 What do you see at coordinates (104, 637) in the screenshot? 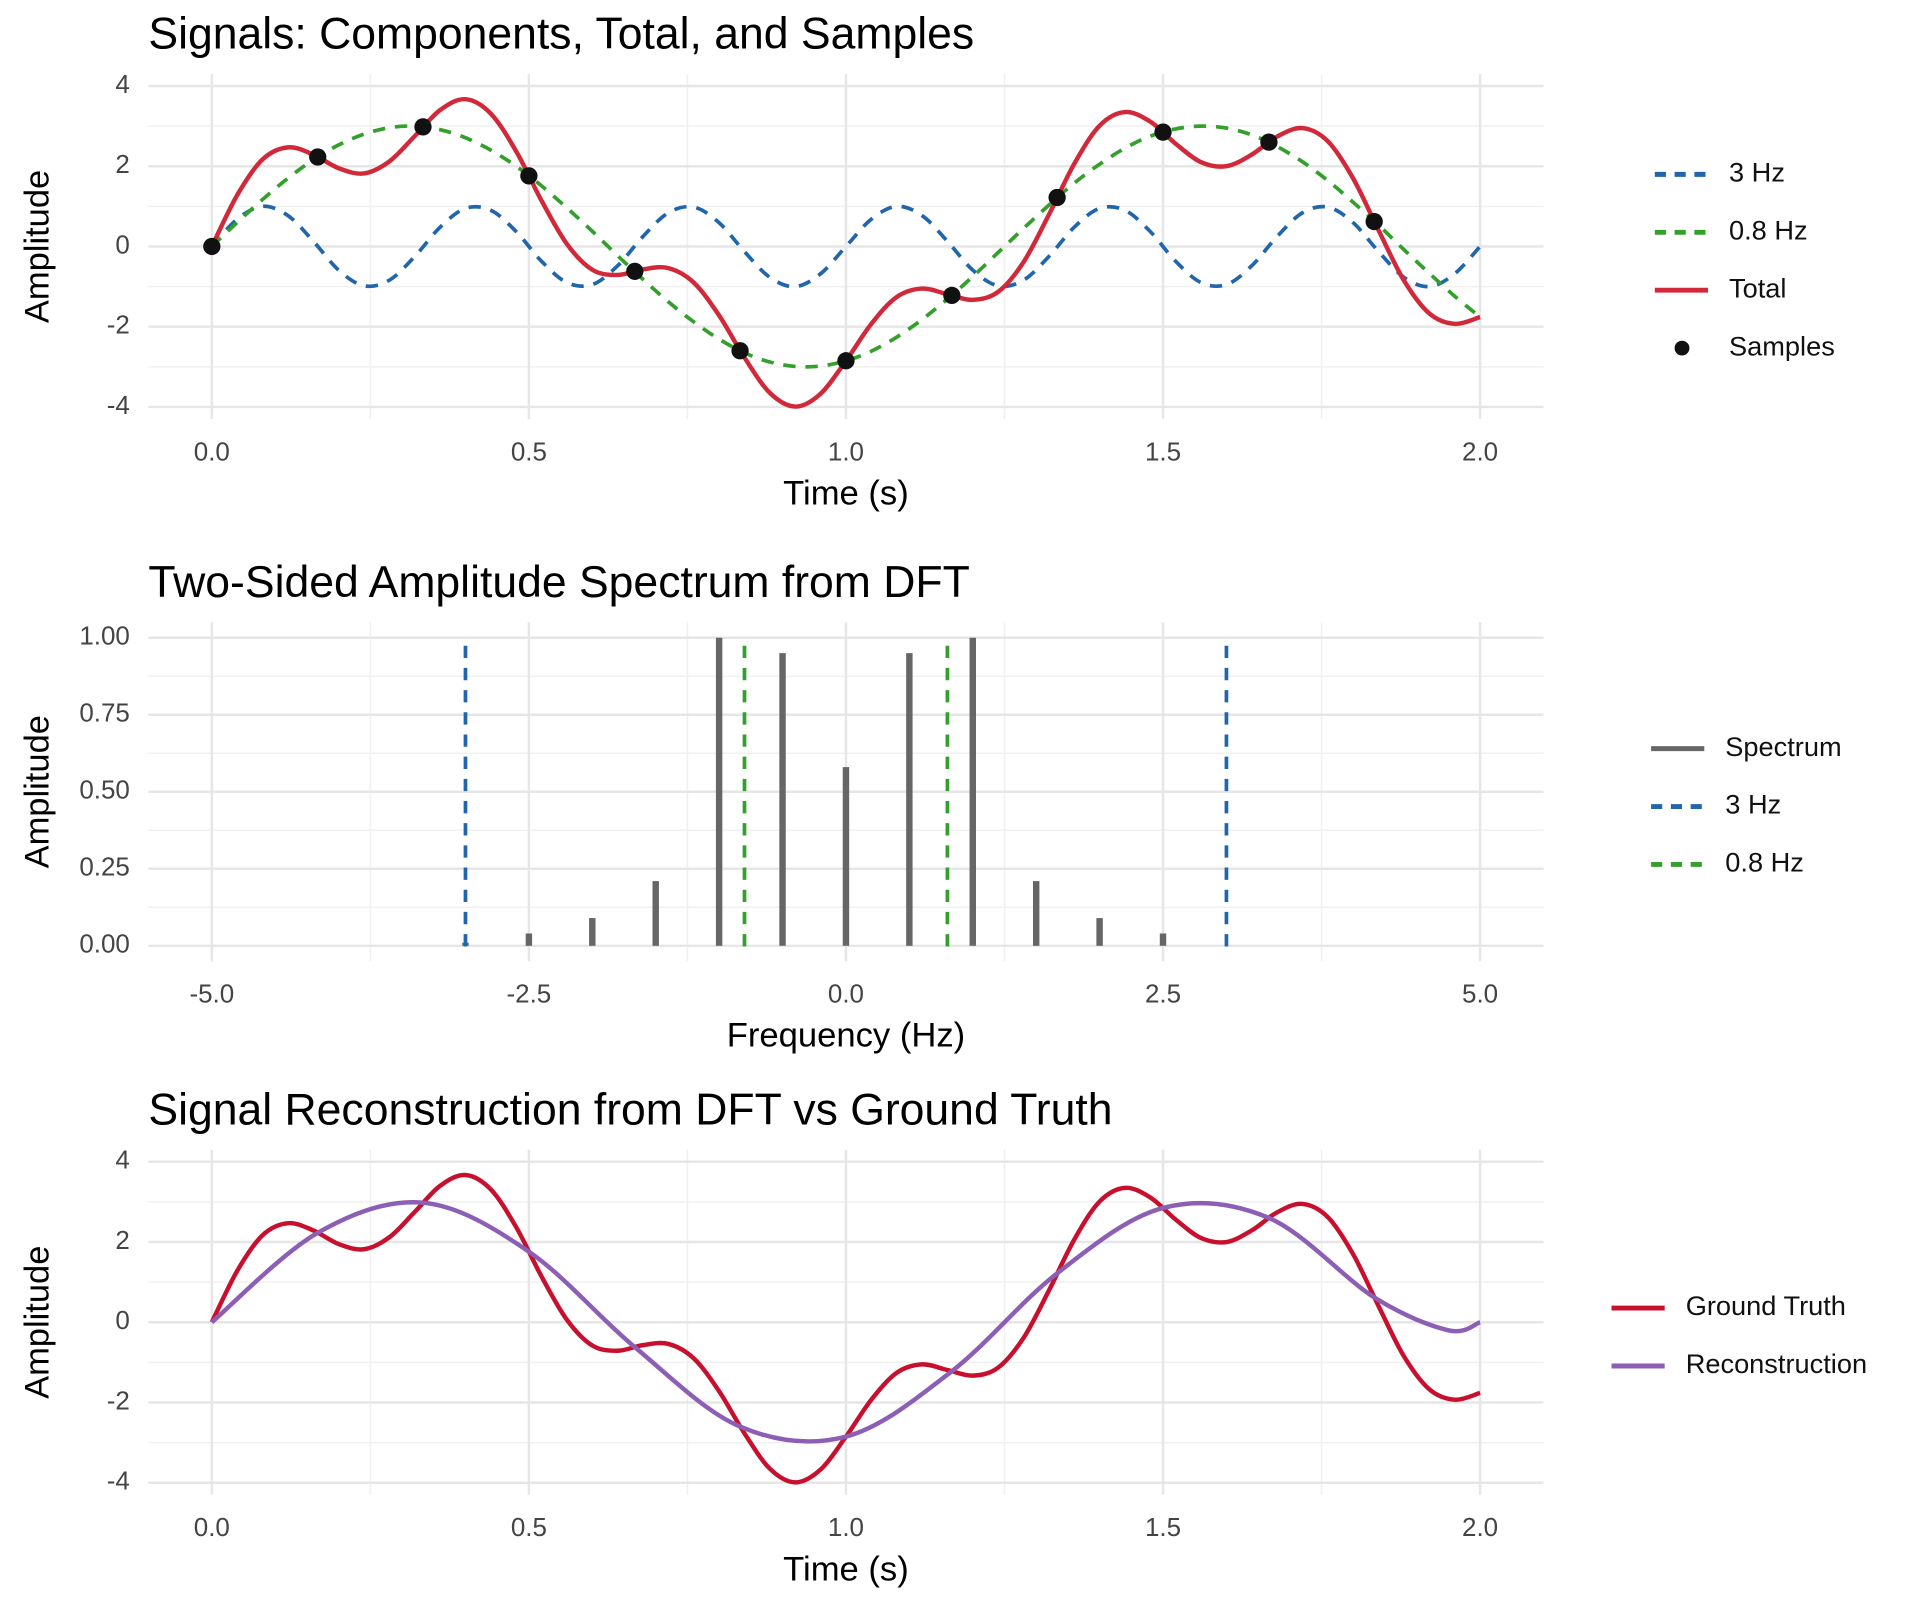
I see `y-tick-label: 1.00` at bounding box center [104, 637].